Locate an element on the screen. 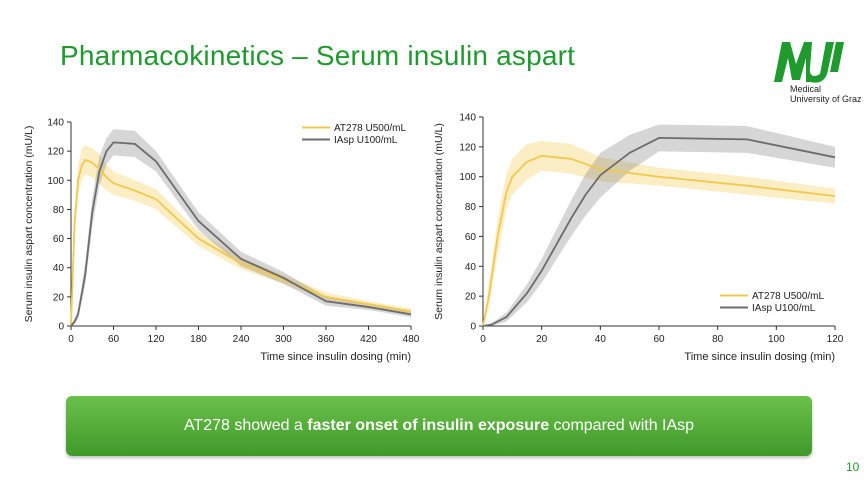  chart-0-y-tick-label-1: 20 is located at coordinates (59, 297).